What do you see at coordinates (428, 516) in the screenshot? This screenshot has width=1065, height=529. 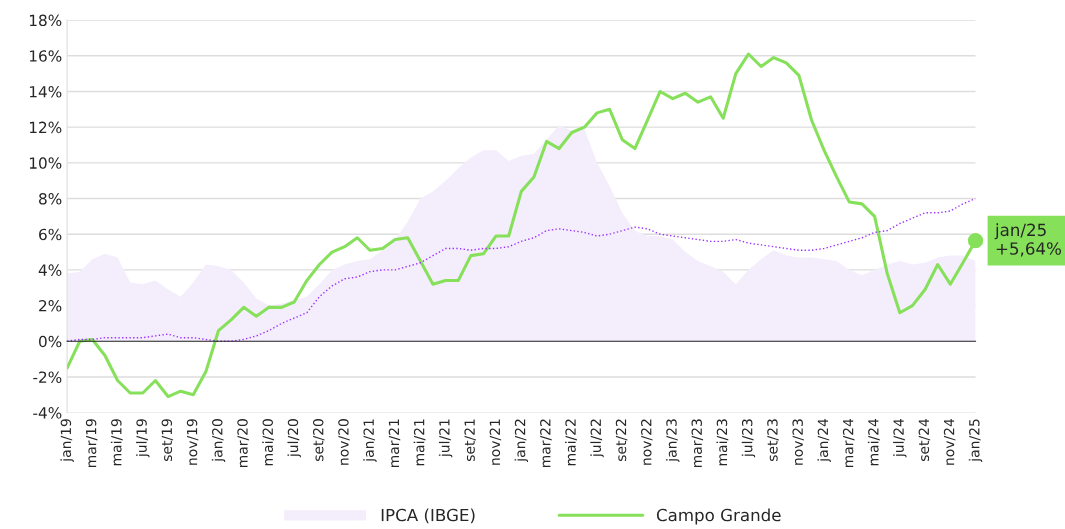 I see `legend-label: IPCA (IBGE)` at bounding box center [428, 516].